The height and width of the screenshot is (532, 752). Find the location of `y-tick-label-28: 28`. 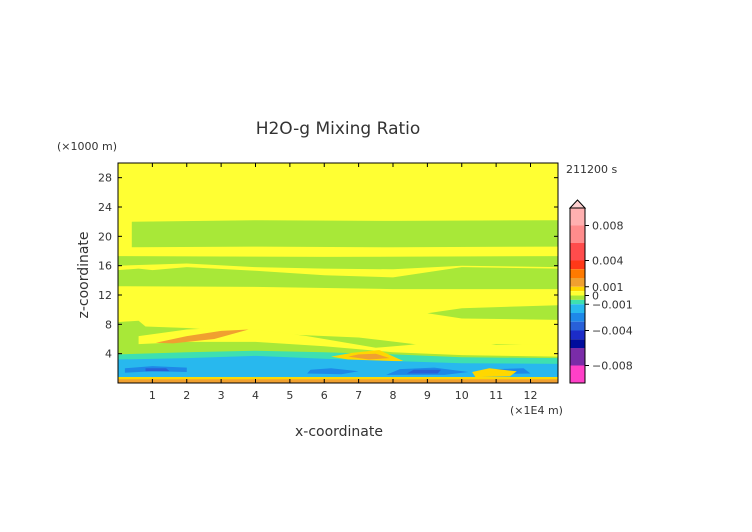

y-tick-label-28: 28 is located at coordinates (105, 178).